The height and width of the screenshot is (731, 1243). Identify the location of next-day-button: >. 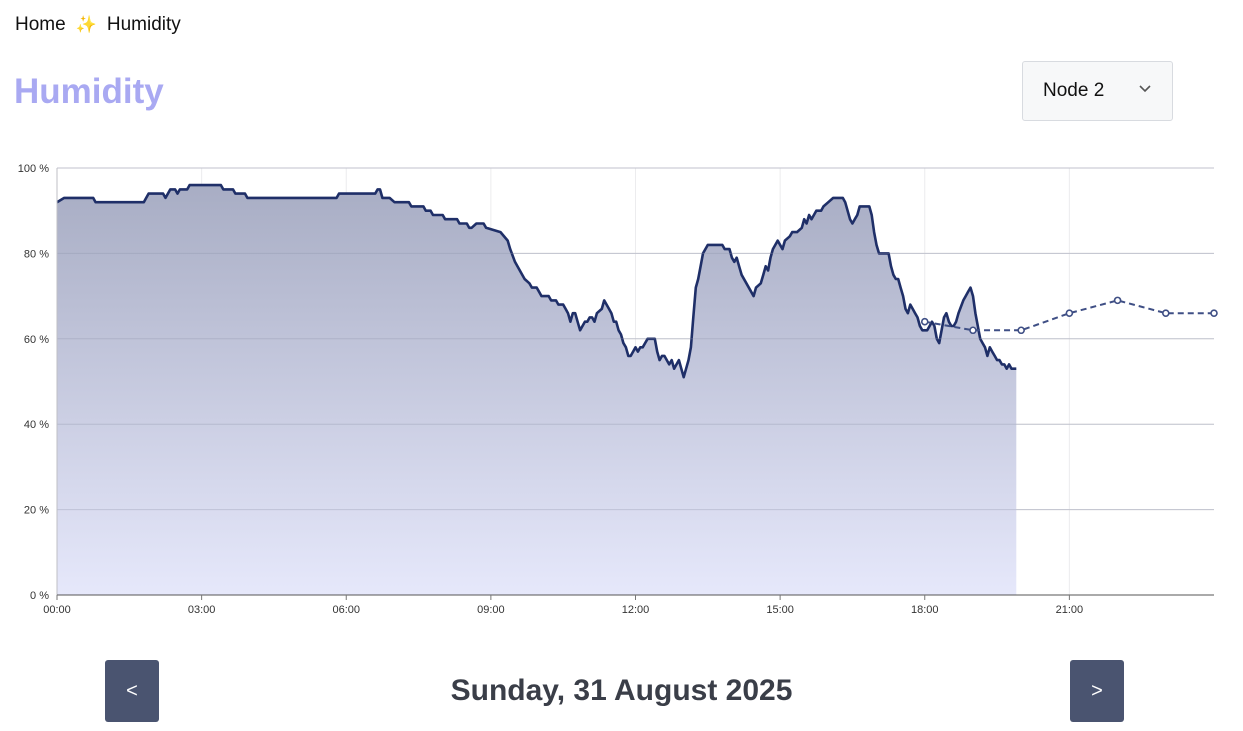
(1097, 691).